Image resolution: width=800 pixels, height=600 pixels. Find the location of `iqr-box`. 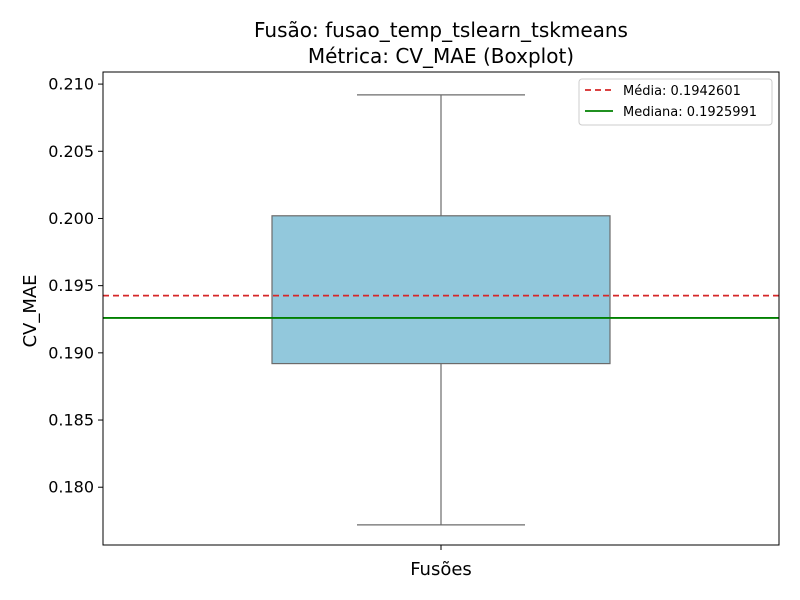

iqr-box is located at coordinates (441, 290).